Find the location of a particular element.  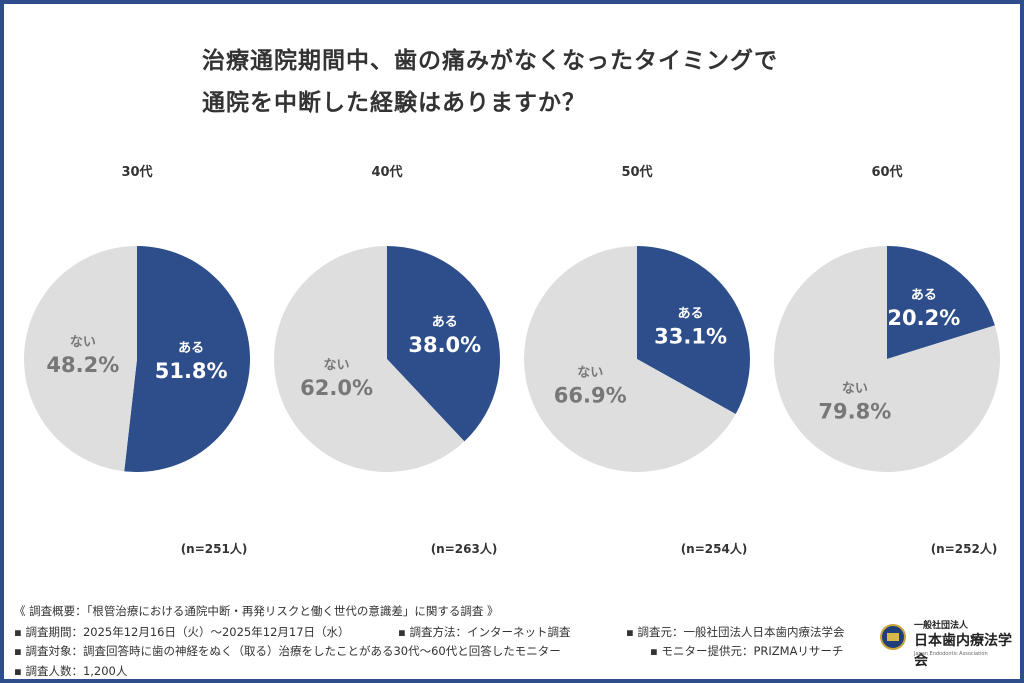

survey-count: ▪ 調査人数：1,200人 is located at coordinates (71, 671).